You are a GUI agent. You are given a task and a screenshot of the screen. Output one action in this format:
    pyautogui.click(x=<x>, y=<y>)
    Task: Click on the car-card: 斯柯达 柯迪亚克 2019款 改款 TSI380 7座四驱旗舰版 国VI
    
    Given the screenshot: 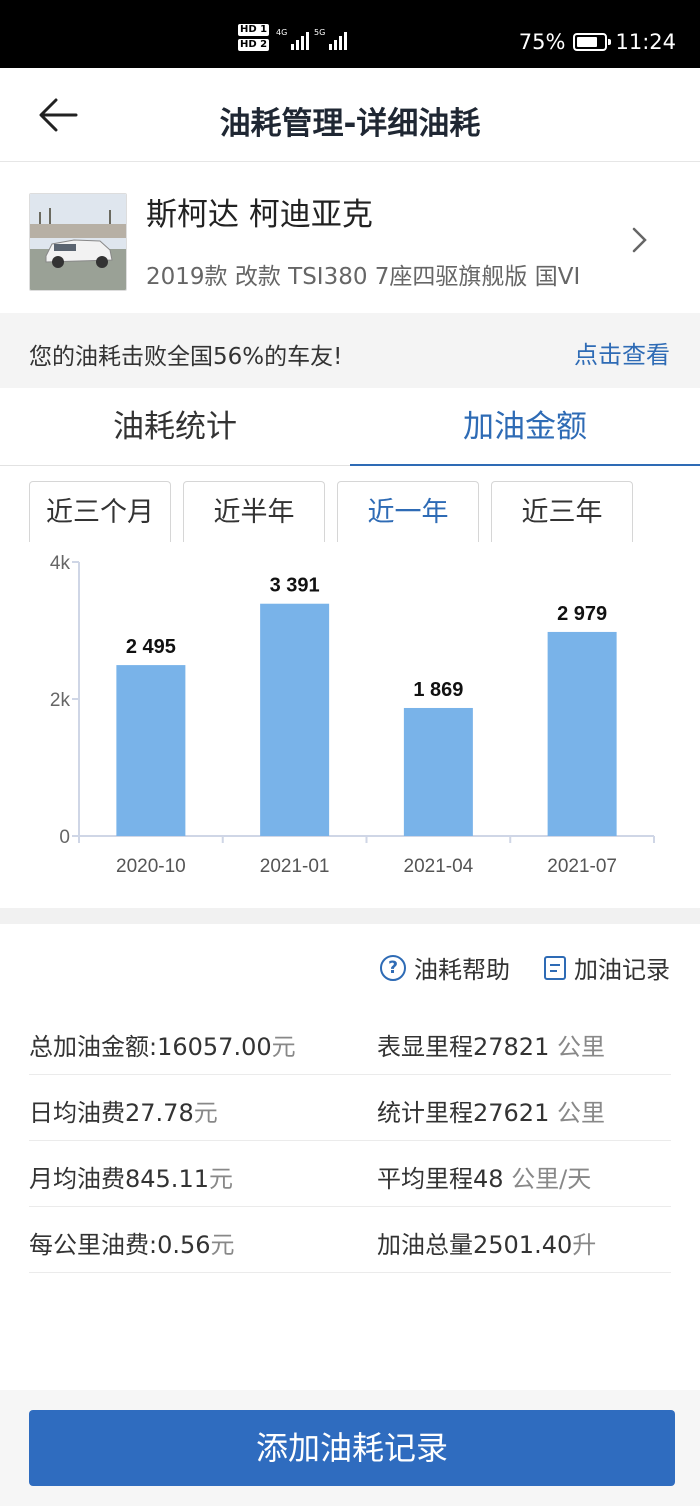 What is the action you would take?
    pyautogui.click(x=350, y=238)
    